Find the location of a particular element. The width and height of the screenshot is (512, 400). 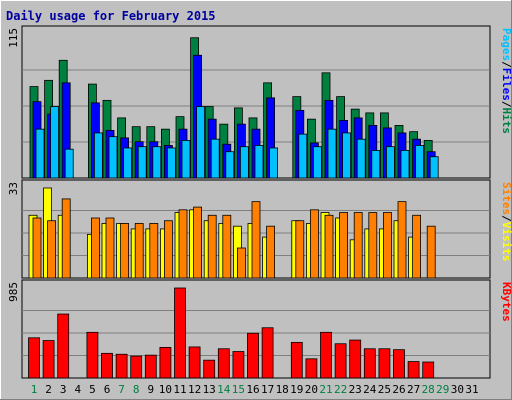

x-tick-label-day-6: 6 is located at coordinates (107, 389).